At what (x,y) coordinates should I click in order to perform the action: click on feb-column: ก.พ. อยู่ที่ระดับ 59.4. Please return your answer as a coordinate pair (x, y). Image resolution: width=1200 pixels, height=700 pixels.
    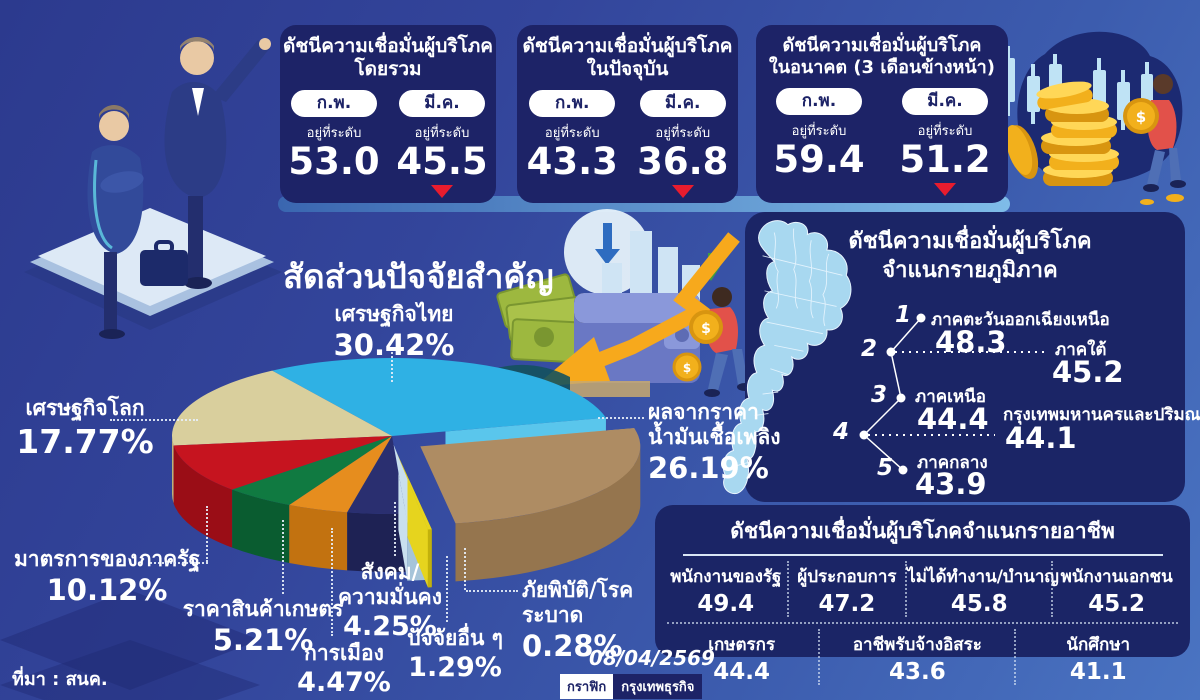
    Looking at the image, I should click on (819, 141).